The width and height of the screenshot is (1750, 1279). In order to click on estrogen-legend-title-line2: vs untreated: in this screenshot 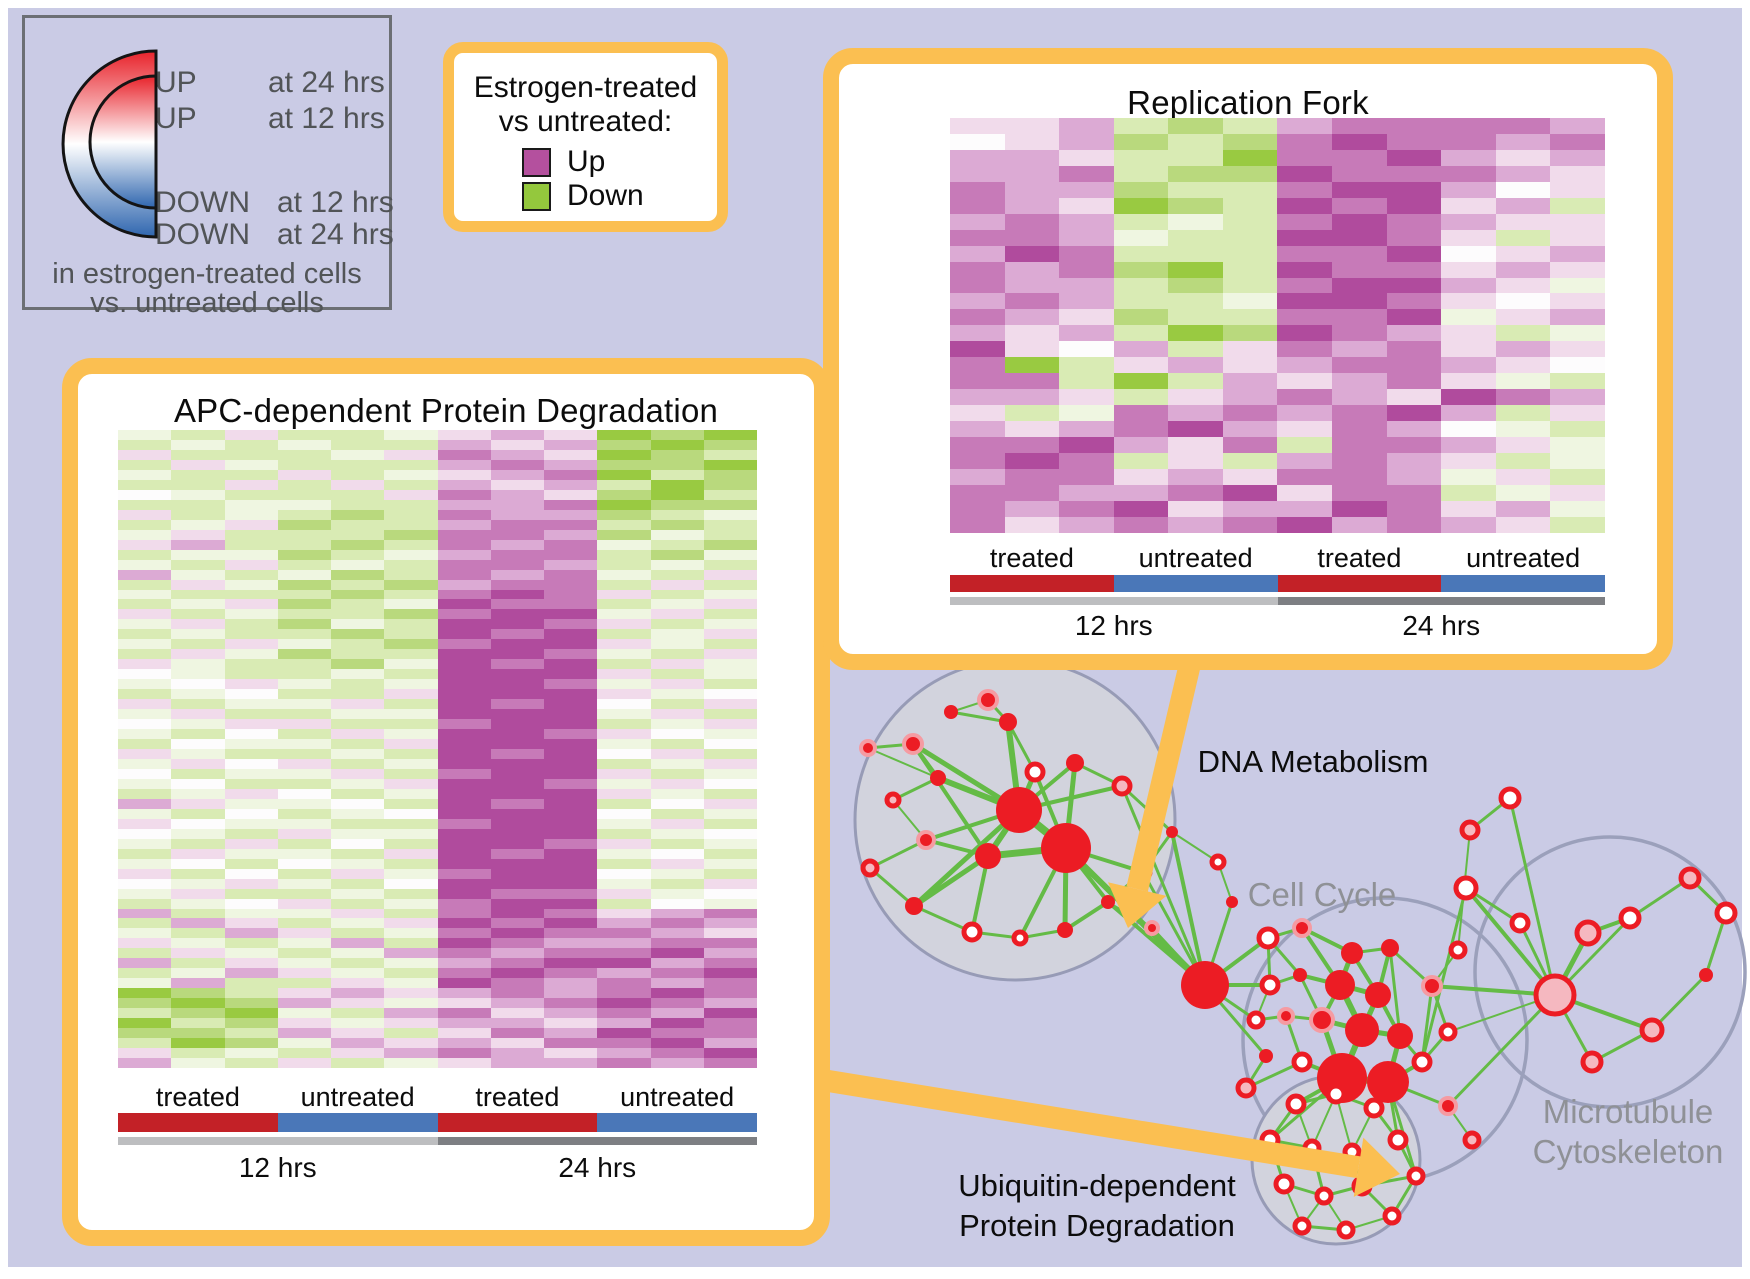, I will do `click(585, 121)`.